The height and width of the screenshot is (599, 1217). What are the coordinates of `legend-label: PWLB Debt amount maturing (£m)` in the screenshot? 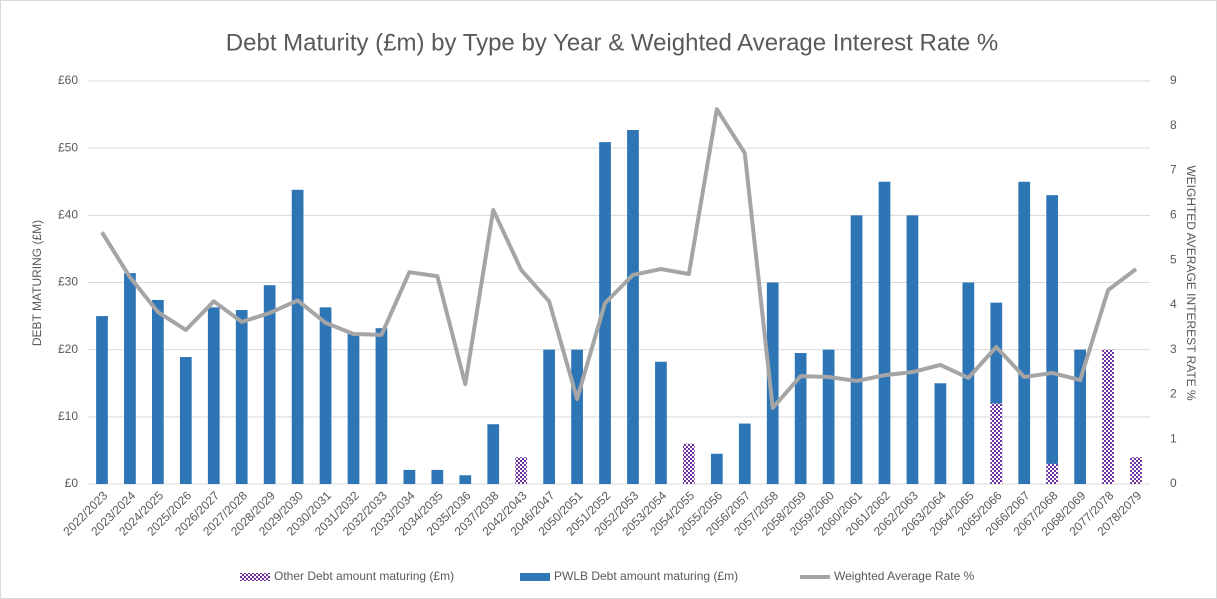 It's located at (646, 576).